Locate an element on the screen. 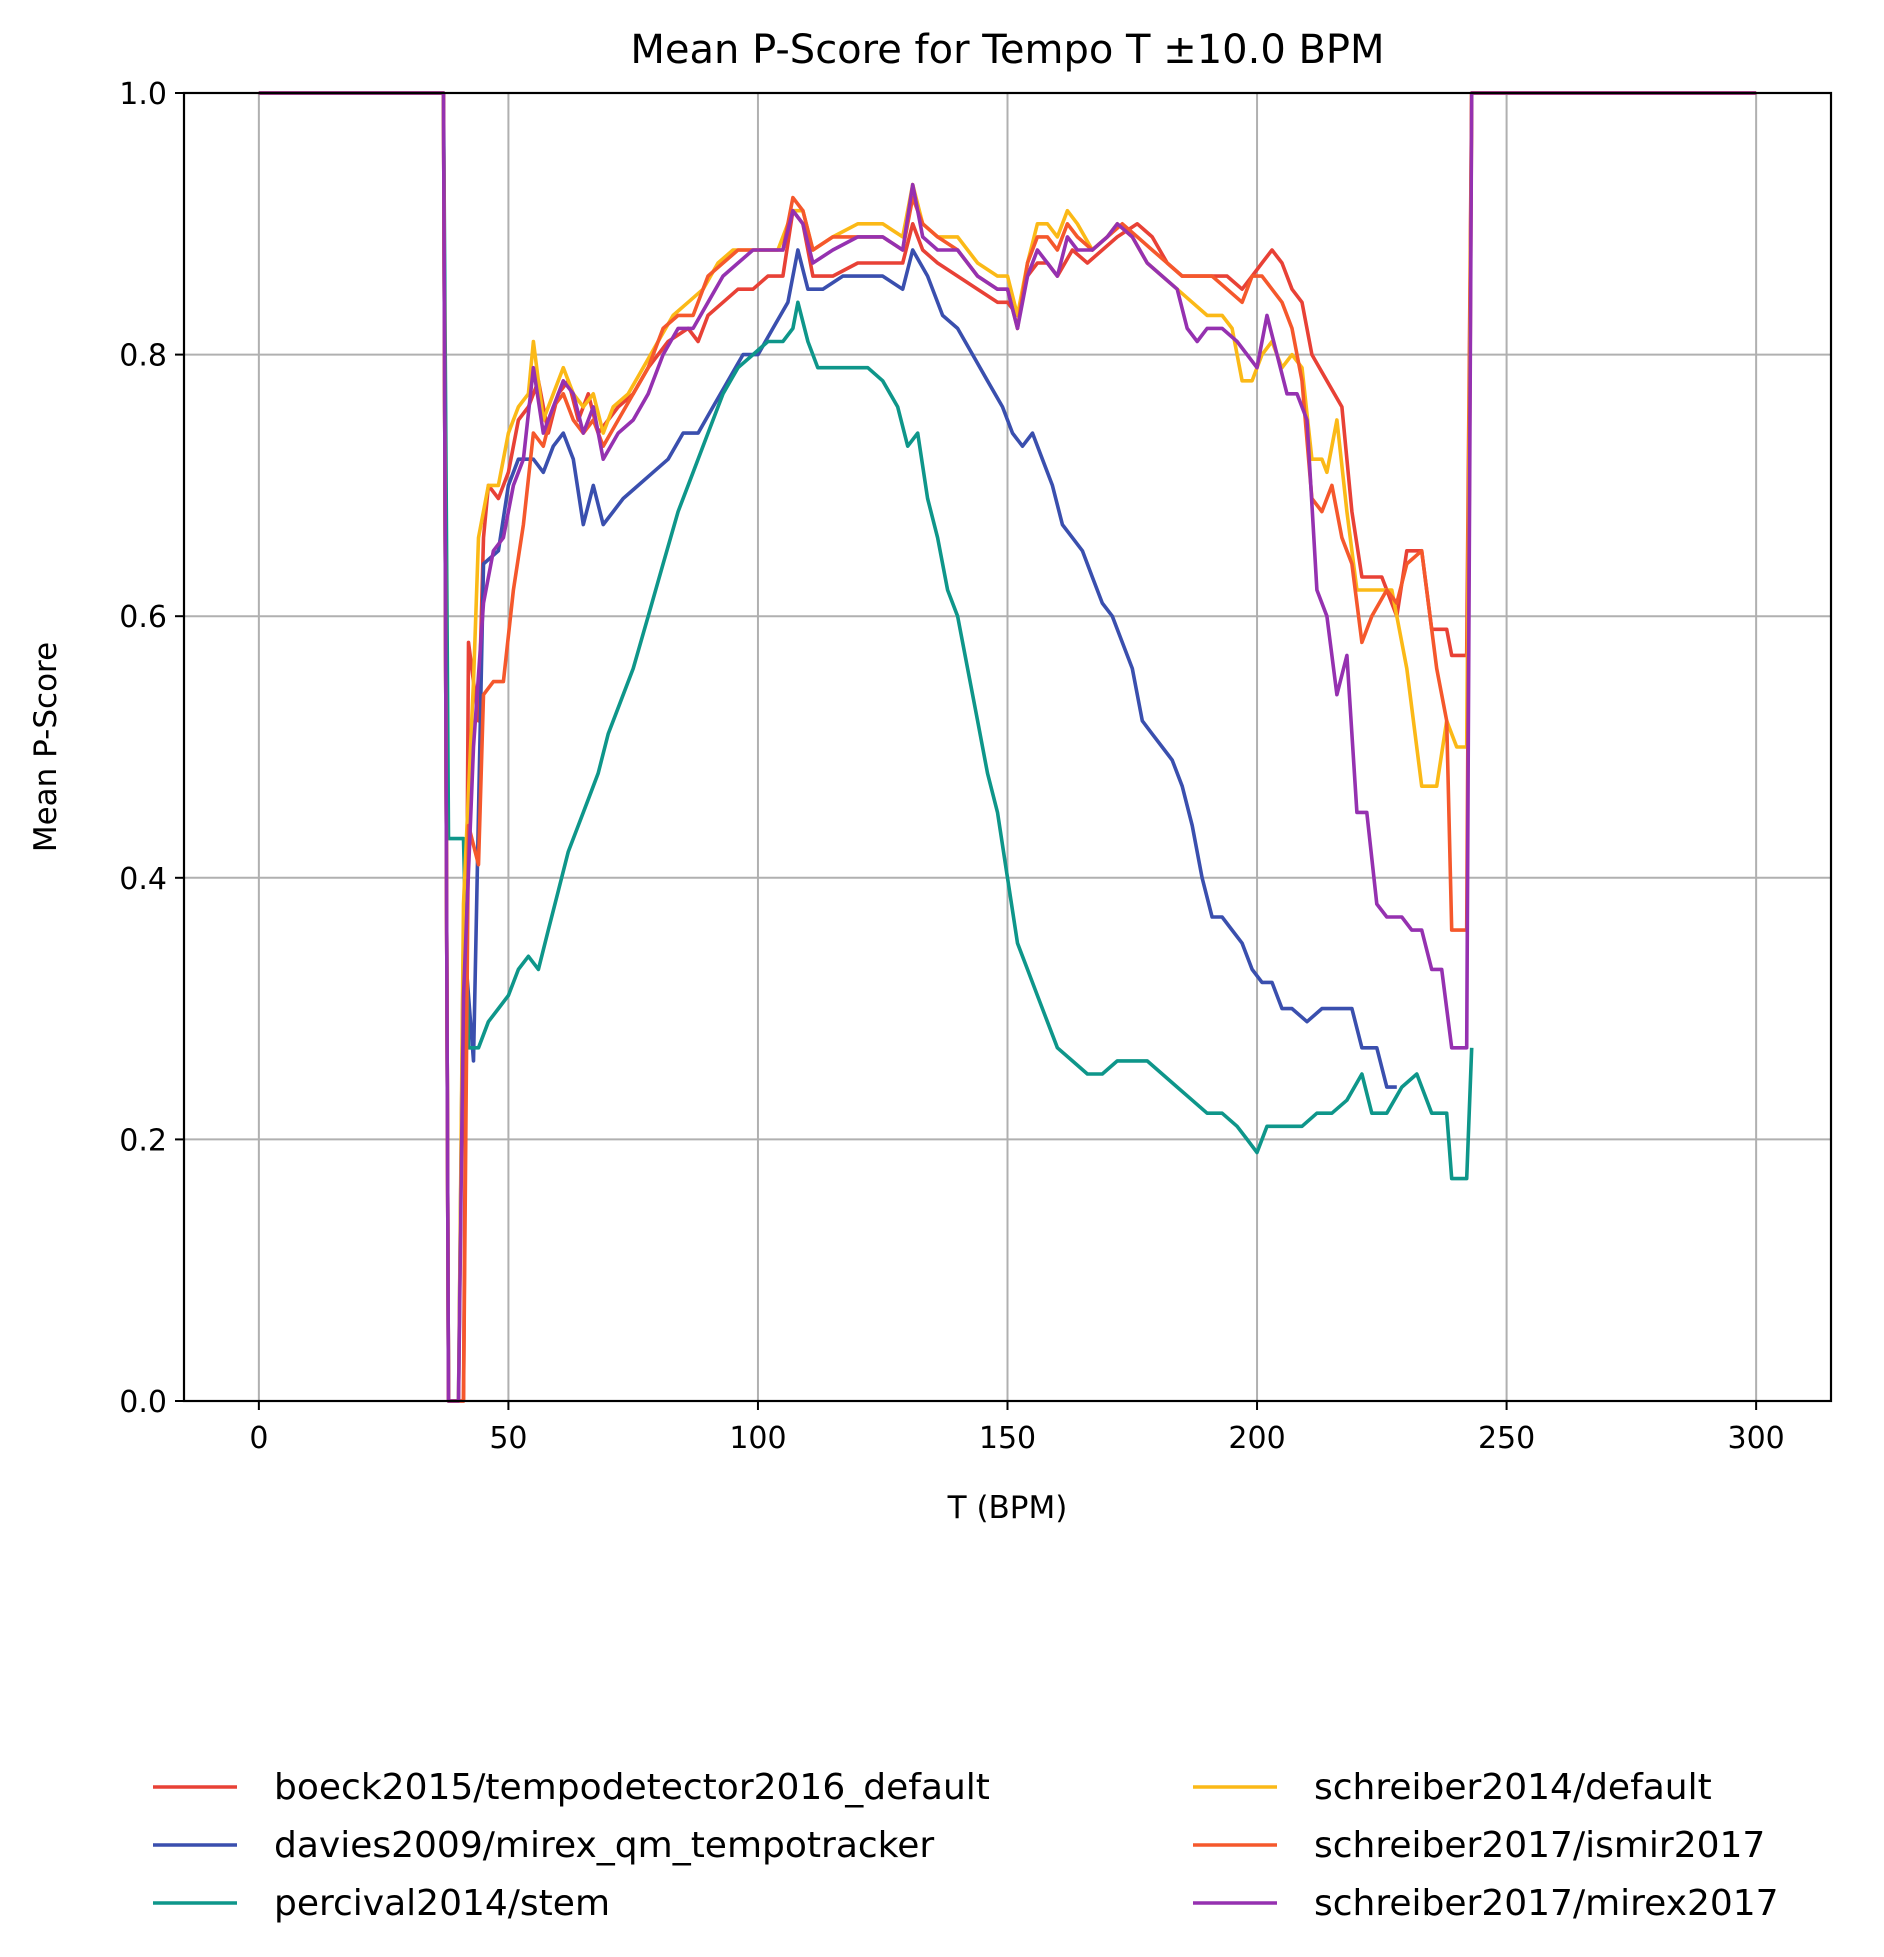 This screenshot has height=1957, width=1884. y-tick-label: 1.0 is located at coordinates (143, 94).